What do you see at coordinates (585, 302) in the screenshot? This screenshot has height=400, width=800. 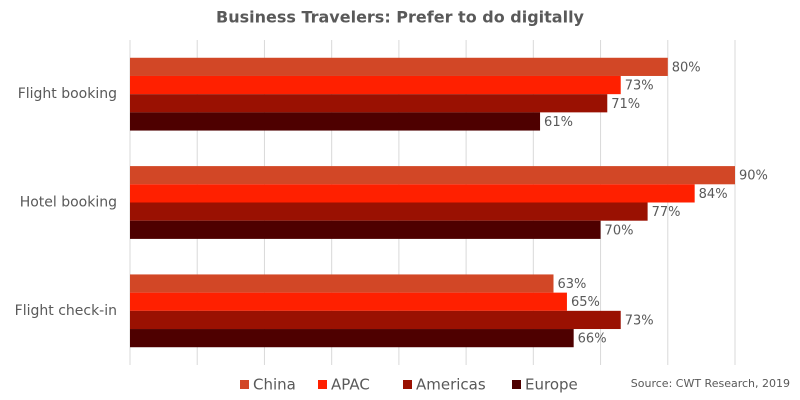 I see `value-label: 65%` at bounding box center [585, 302].